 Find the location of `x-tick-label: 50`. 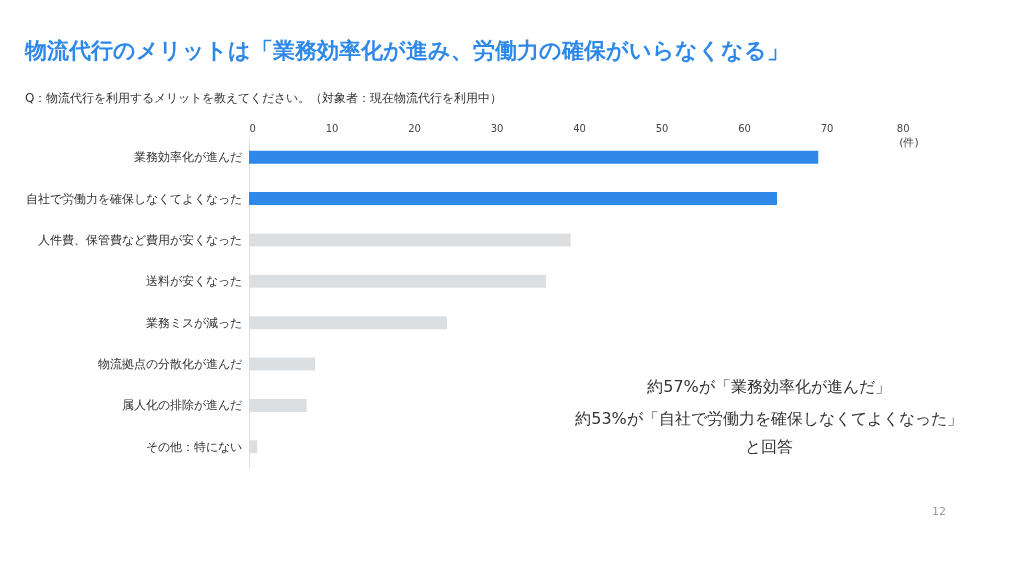

x-tick-label: 50 is located at coordinates (662, 128).